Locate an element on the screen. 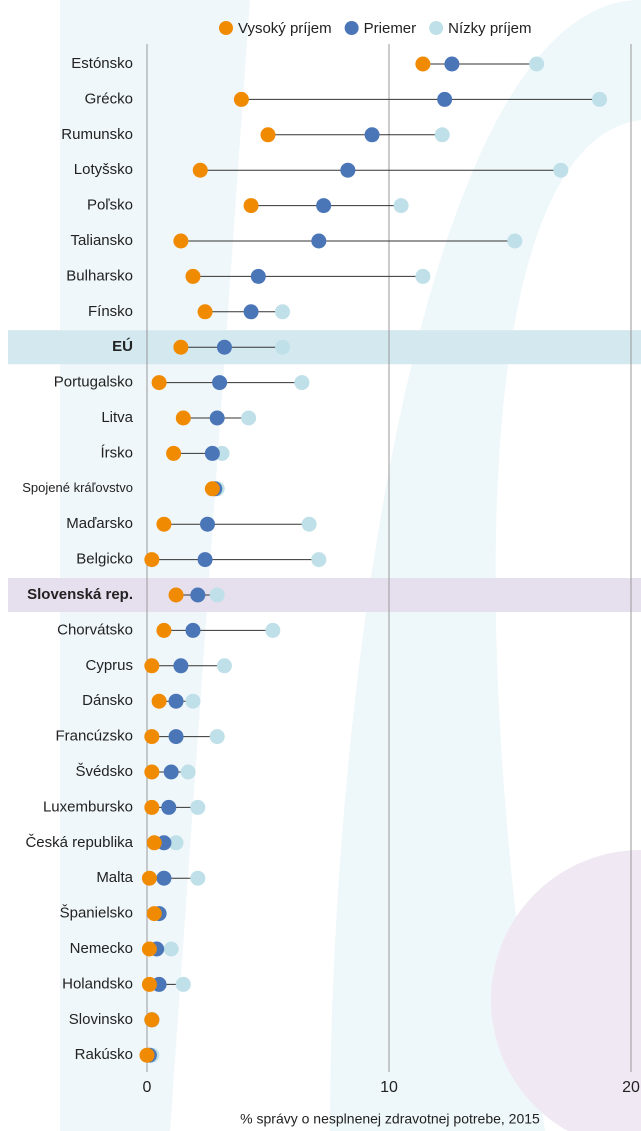 This screenshot has height=1131, width=641. category-label: Holandsko is located at coordinates (97, 983).